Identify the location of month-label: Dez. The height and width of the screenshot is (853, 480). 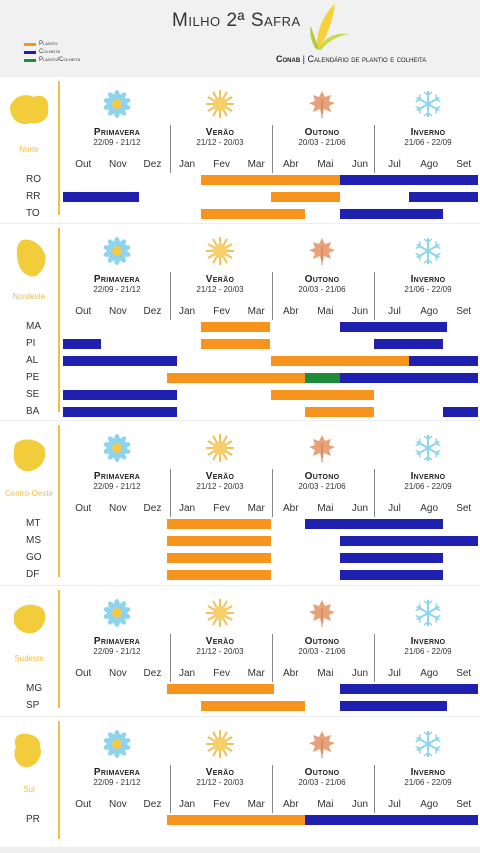
(152, 804).